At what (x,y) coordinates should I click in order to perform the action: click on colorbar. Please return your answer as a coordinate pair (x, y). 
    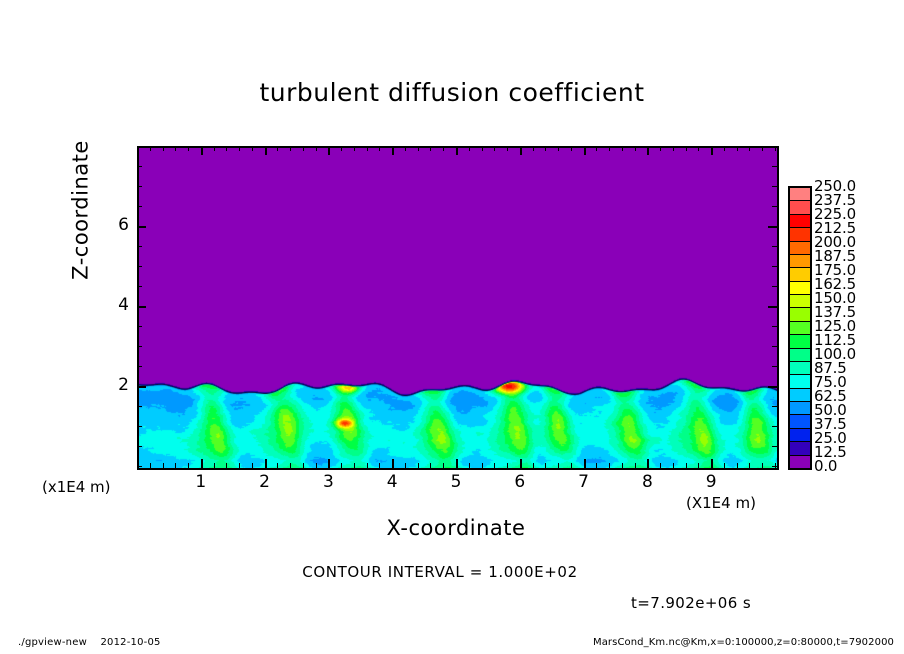
    Looking at the image, I should click on (800, 328).